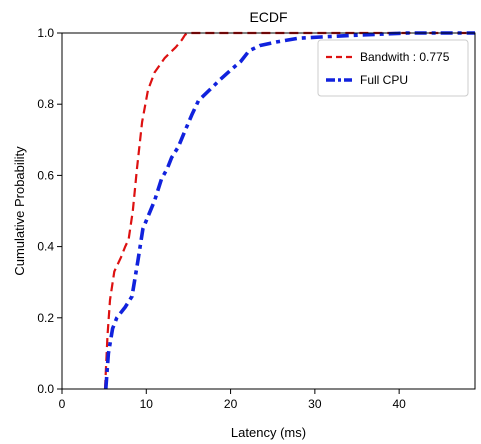 The width and height of the screenshot is (481, 444). What do you see at coordinates (45, 318) in the screenshot?
I see `y-tick-label: 0.2` at bounding box center [45, 318].